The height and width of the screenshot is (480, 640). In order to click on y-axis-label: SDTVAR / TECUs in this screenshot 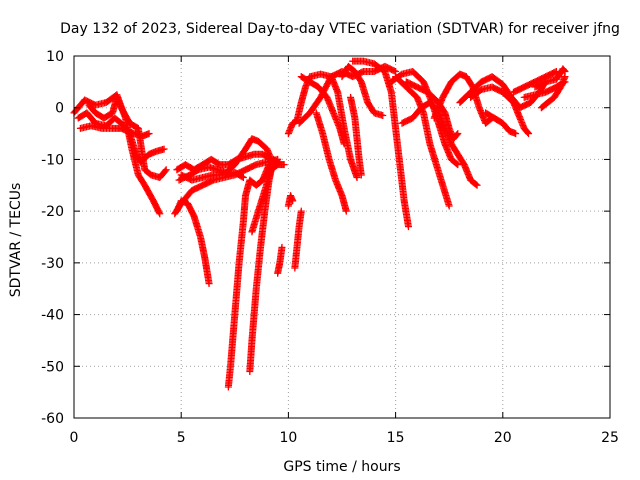, I will do `click(16, 240)`.